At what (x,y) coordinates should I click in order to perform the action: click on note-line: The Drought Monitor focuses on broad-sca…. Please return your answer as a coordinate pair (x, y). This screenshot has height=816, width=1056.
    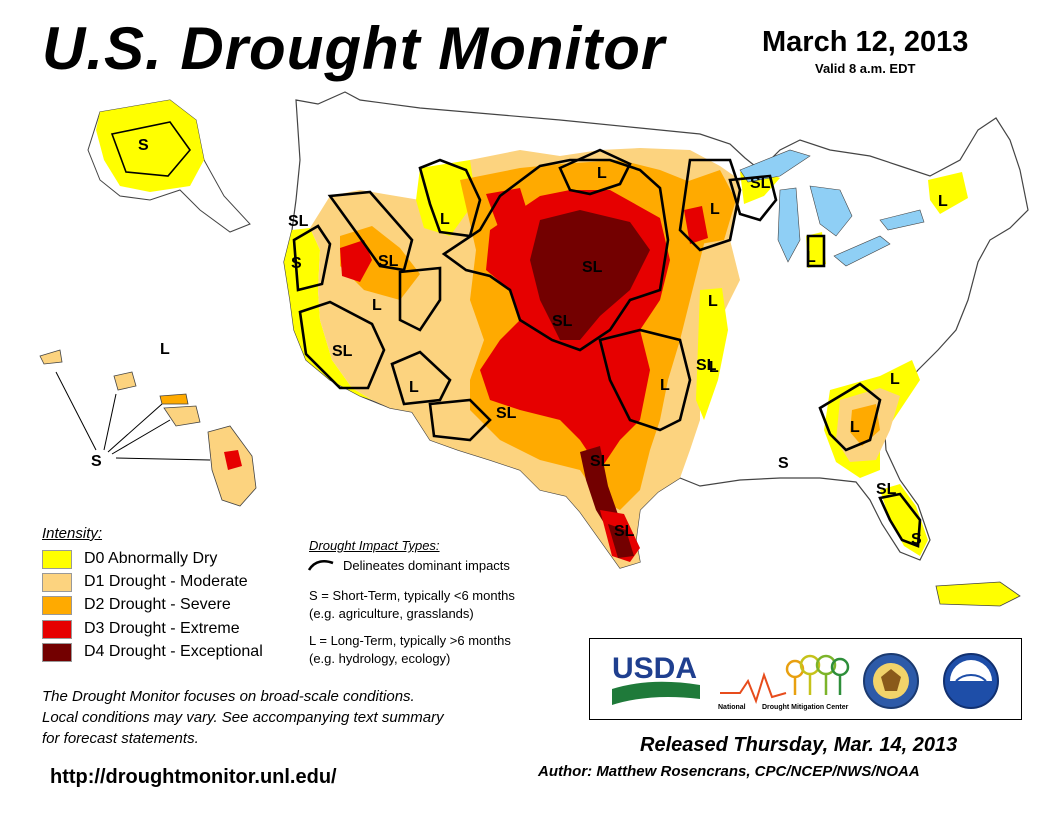
    Looking at the image, I should click on (228, 696).